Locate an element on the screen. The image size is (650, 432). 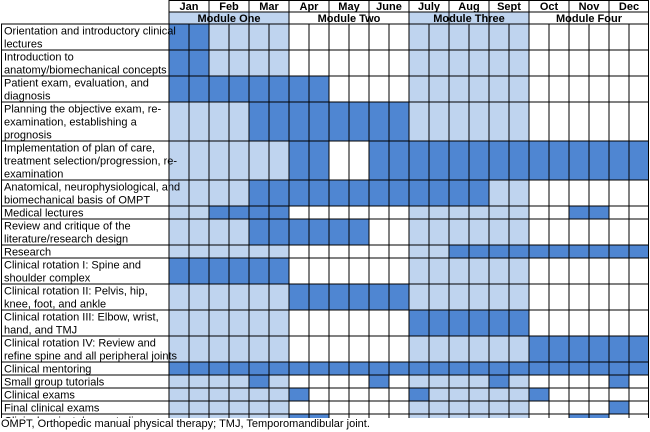
month-label: Apr is located at coordinates (310, 7).